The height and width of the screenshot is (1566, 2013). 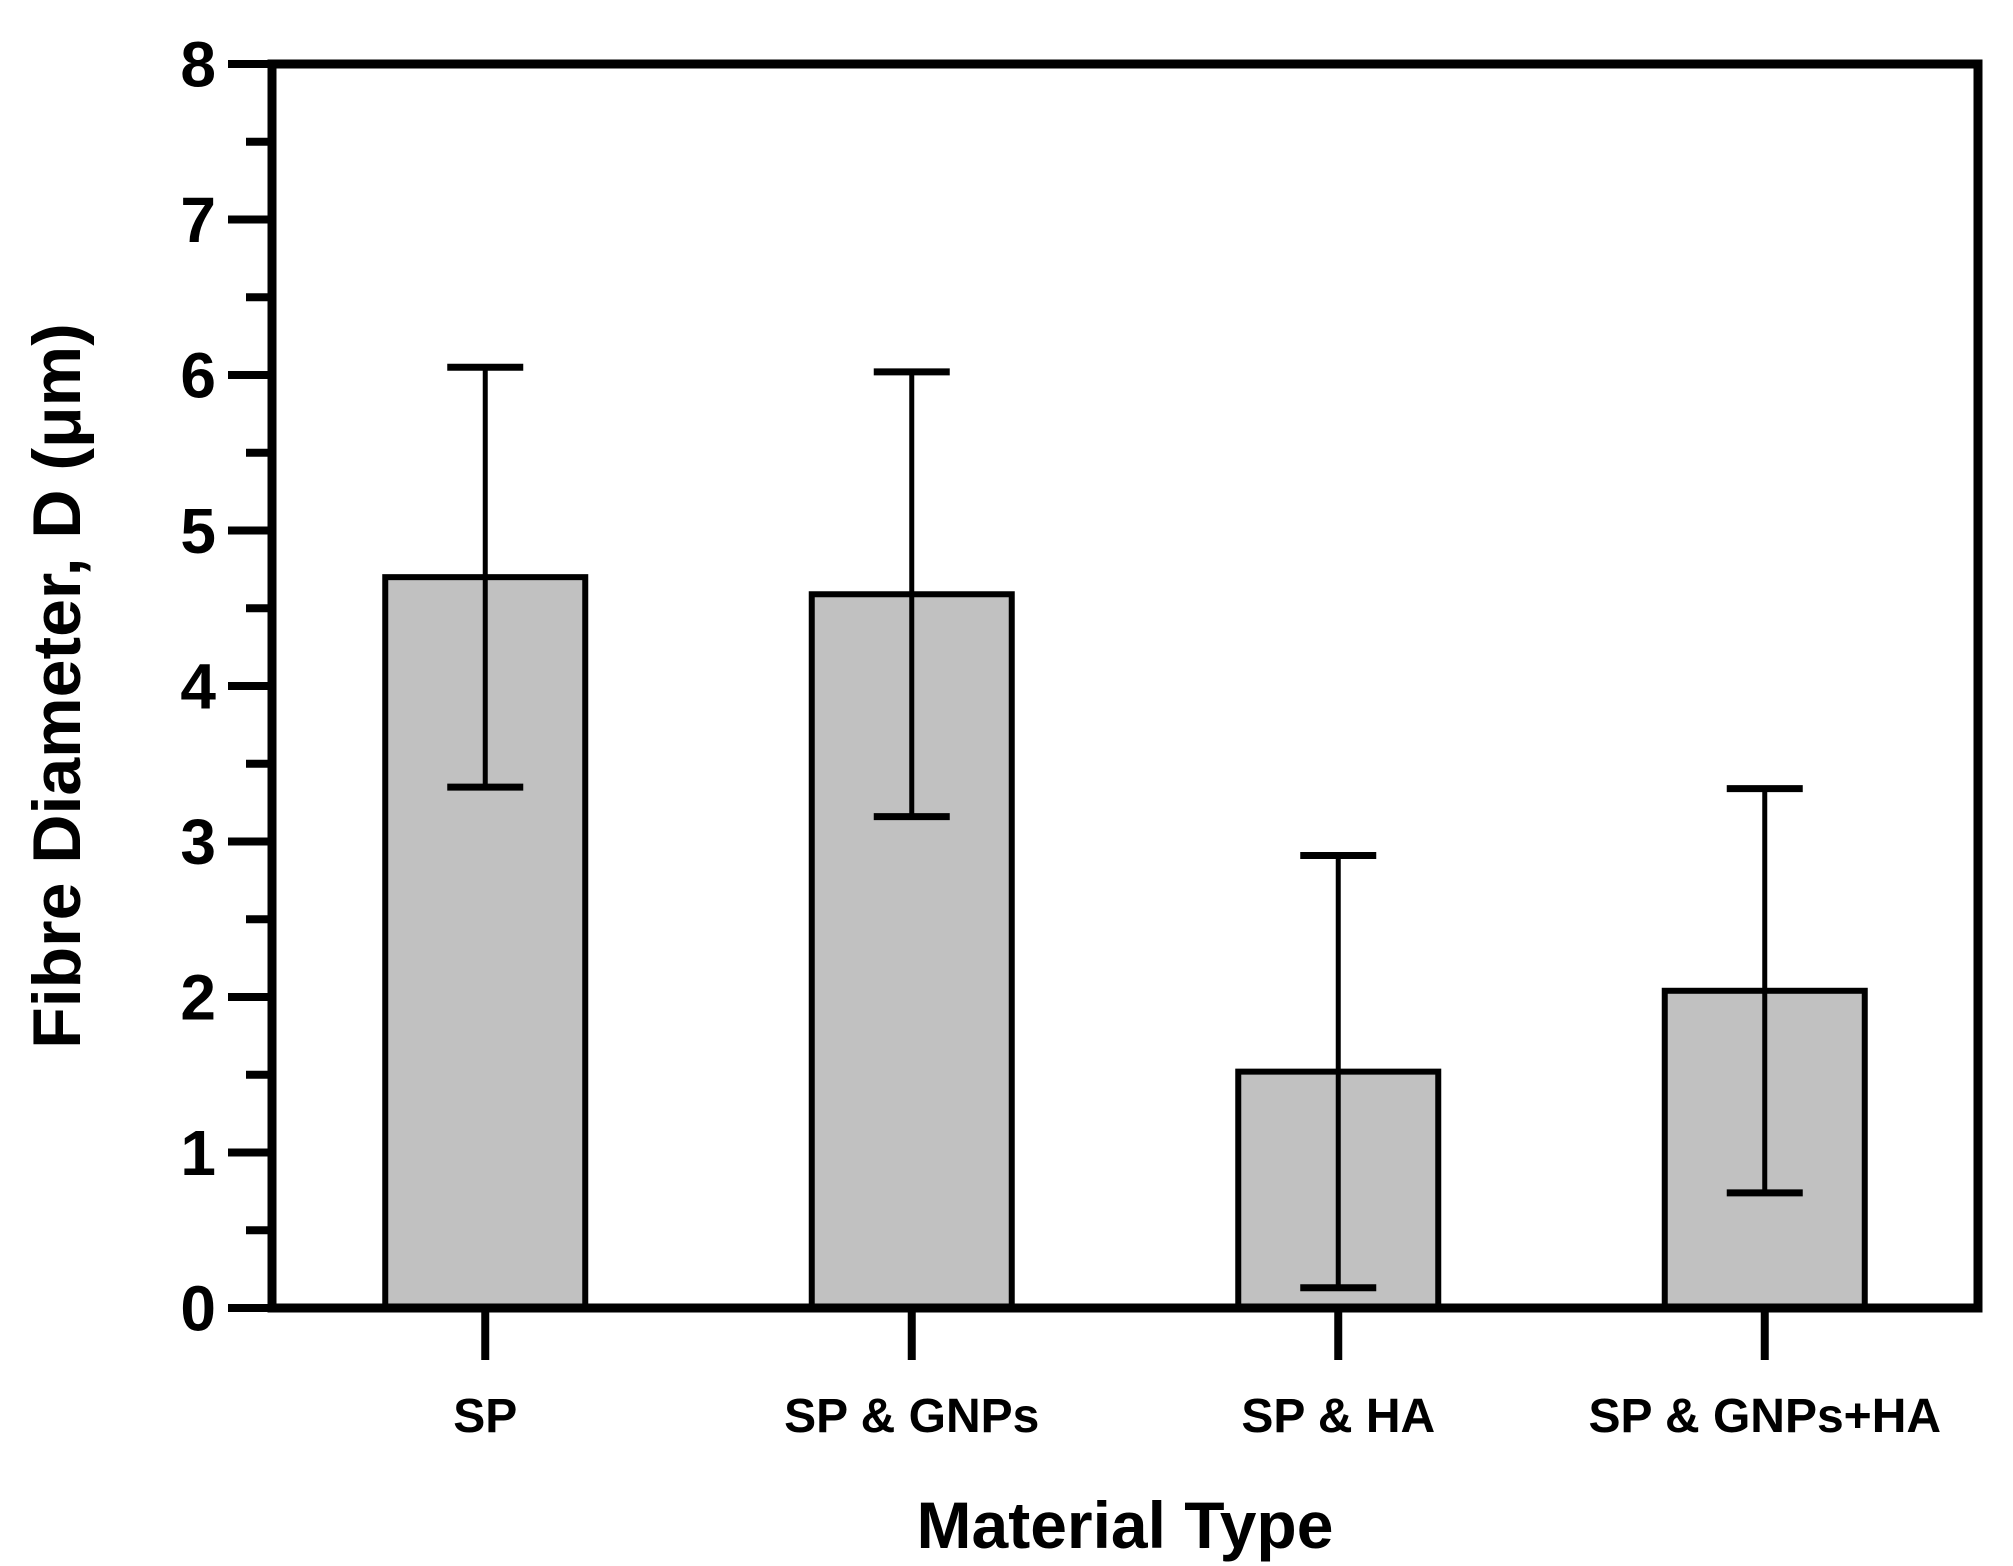 I want to click on y-tick-label-7: 7, so click(x=198, y=220).